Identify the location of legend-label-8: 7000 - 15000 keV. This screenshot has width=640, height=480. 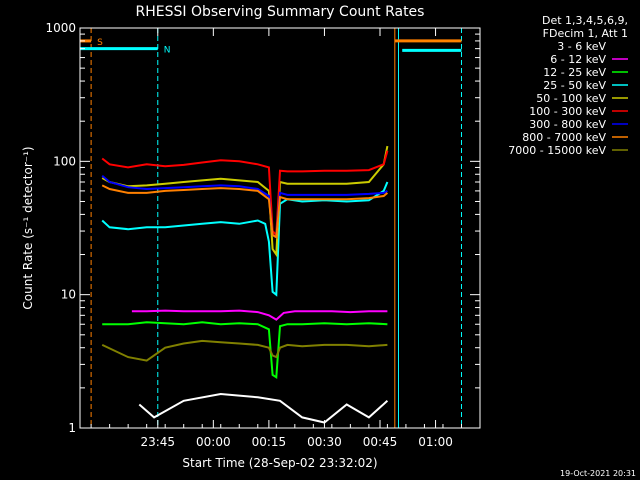
(557, 150).